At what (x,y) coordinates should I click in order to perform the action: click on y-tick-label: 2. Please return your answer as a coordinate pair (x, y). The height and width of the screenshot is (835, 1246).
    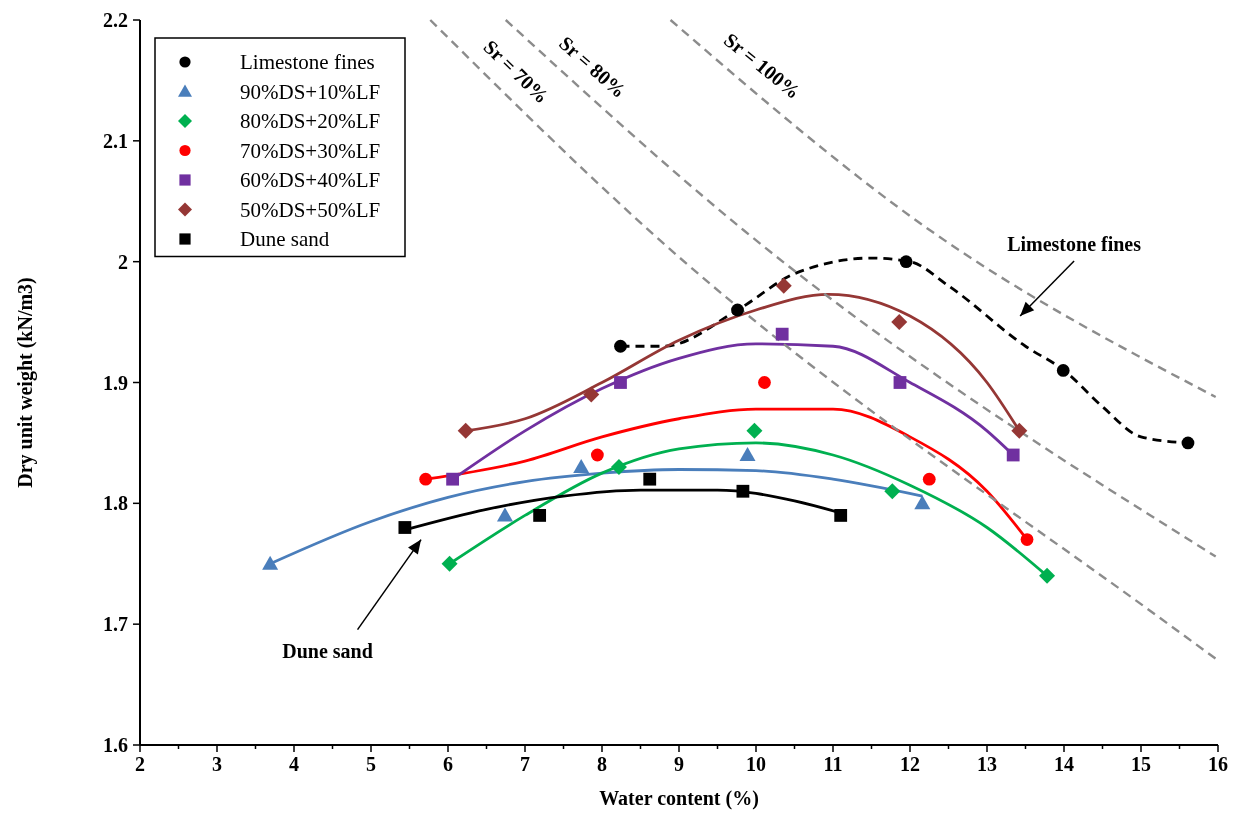
    Looking at the image, I should click on (123, 261).